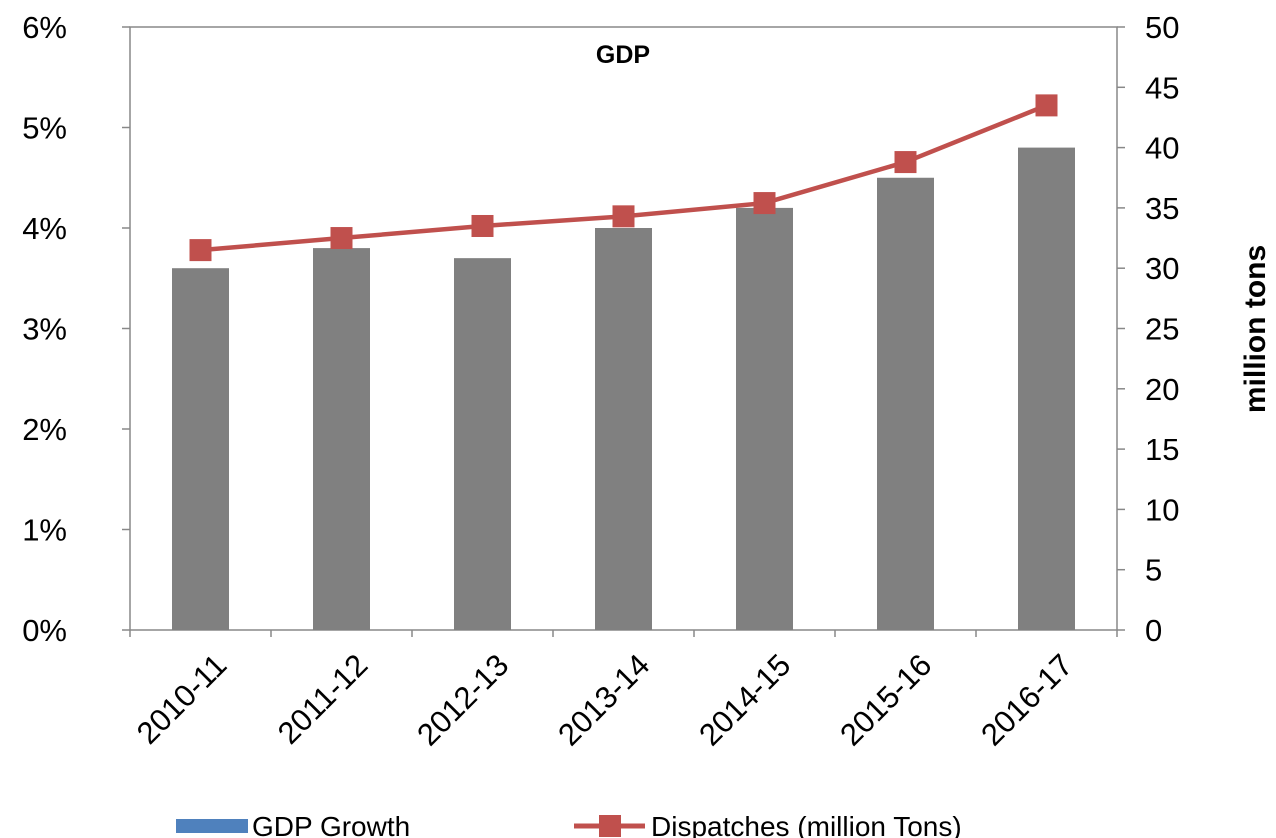  Describe the element at coordinates (462, 699) in the screenshot. I see `x-tick-label-2012-13: 2012-13` at that location.